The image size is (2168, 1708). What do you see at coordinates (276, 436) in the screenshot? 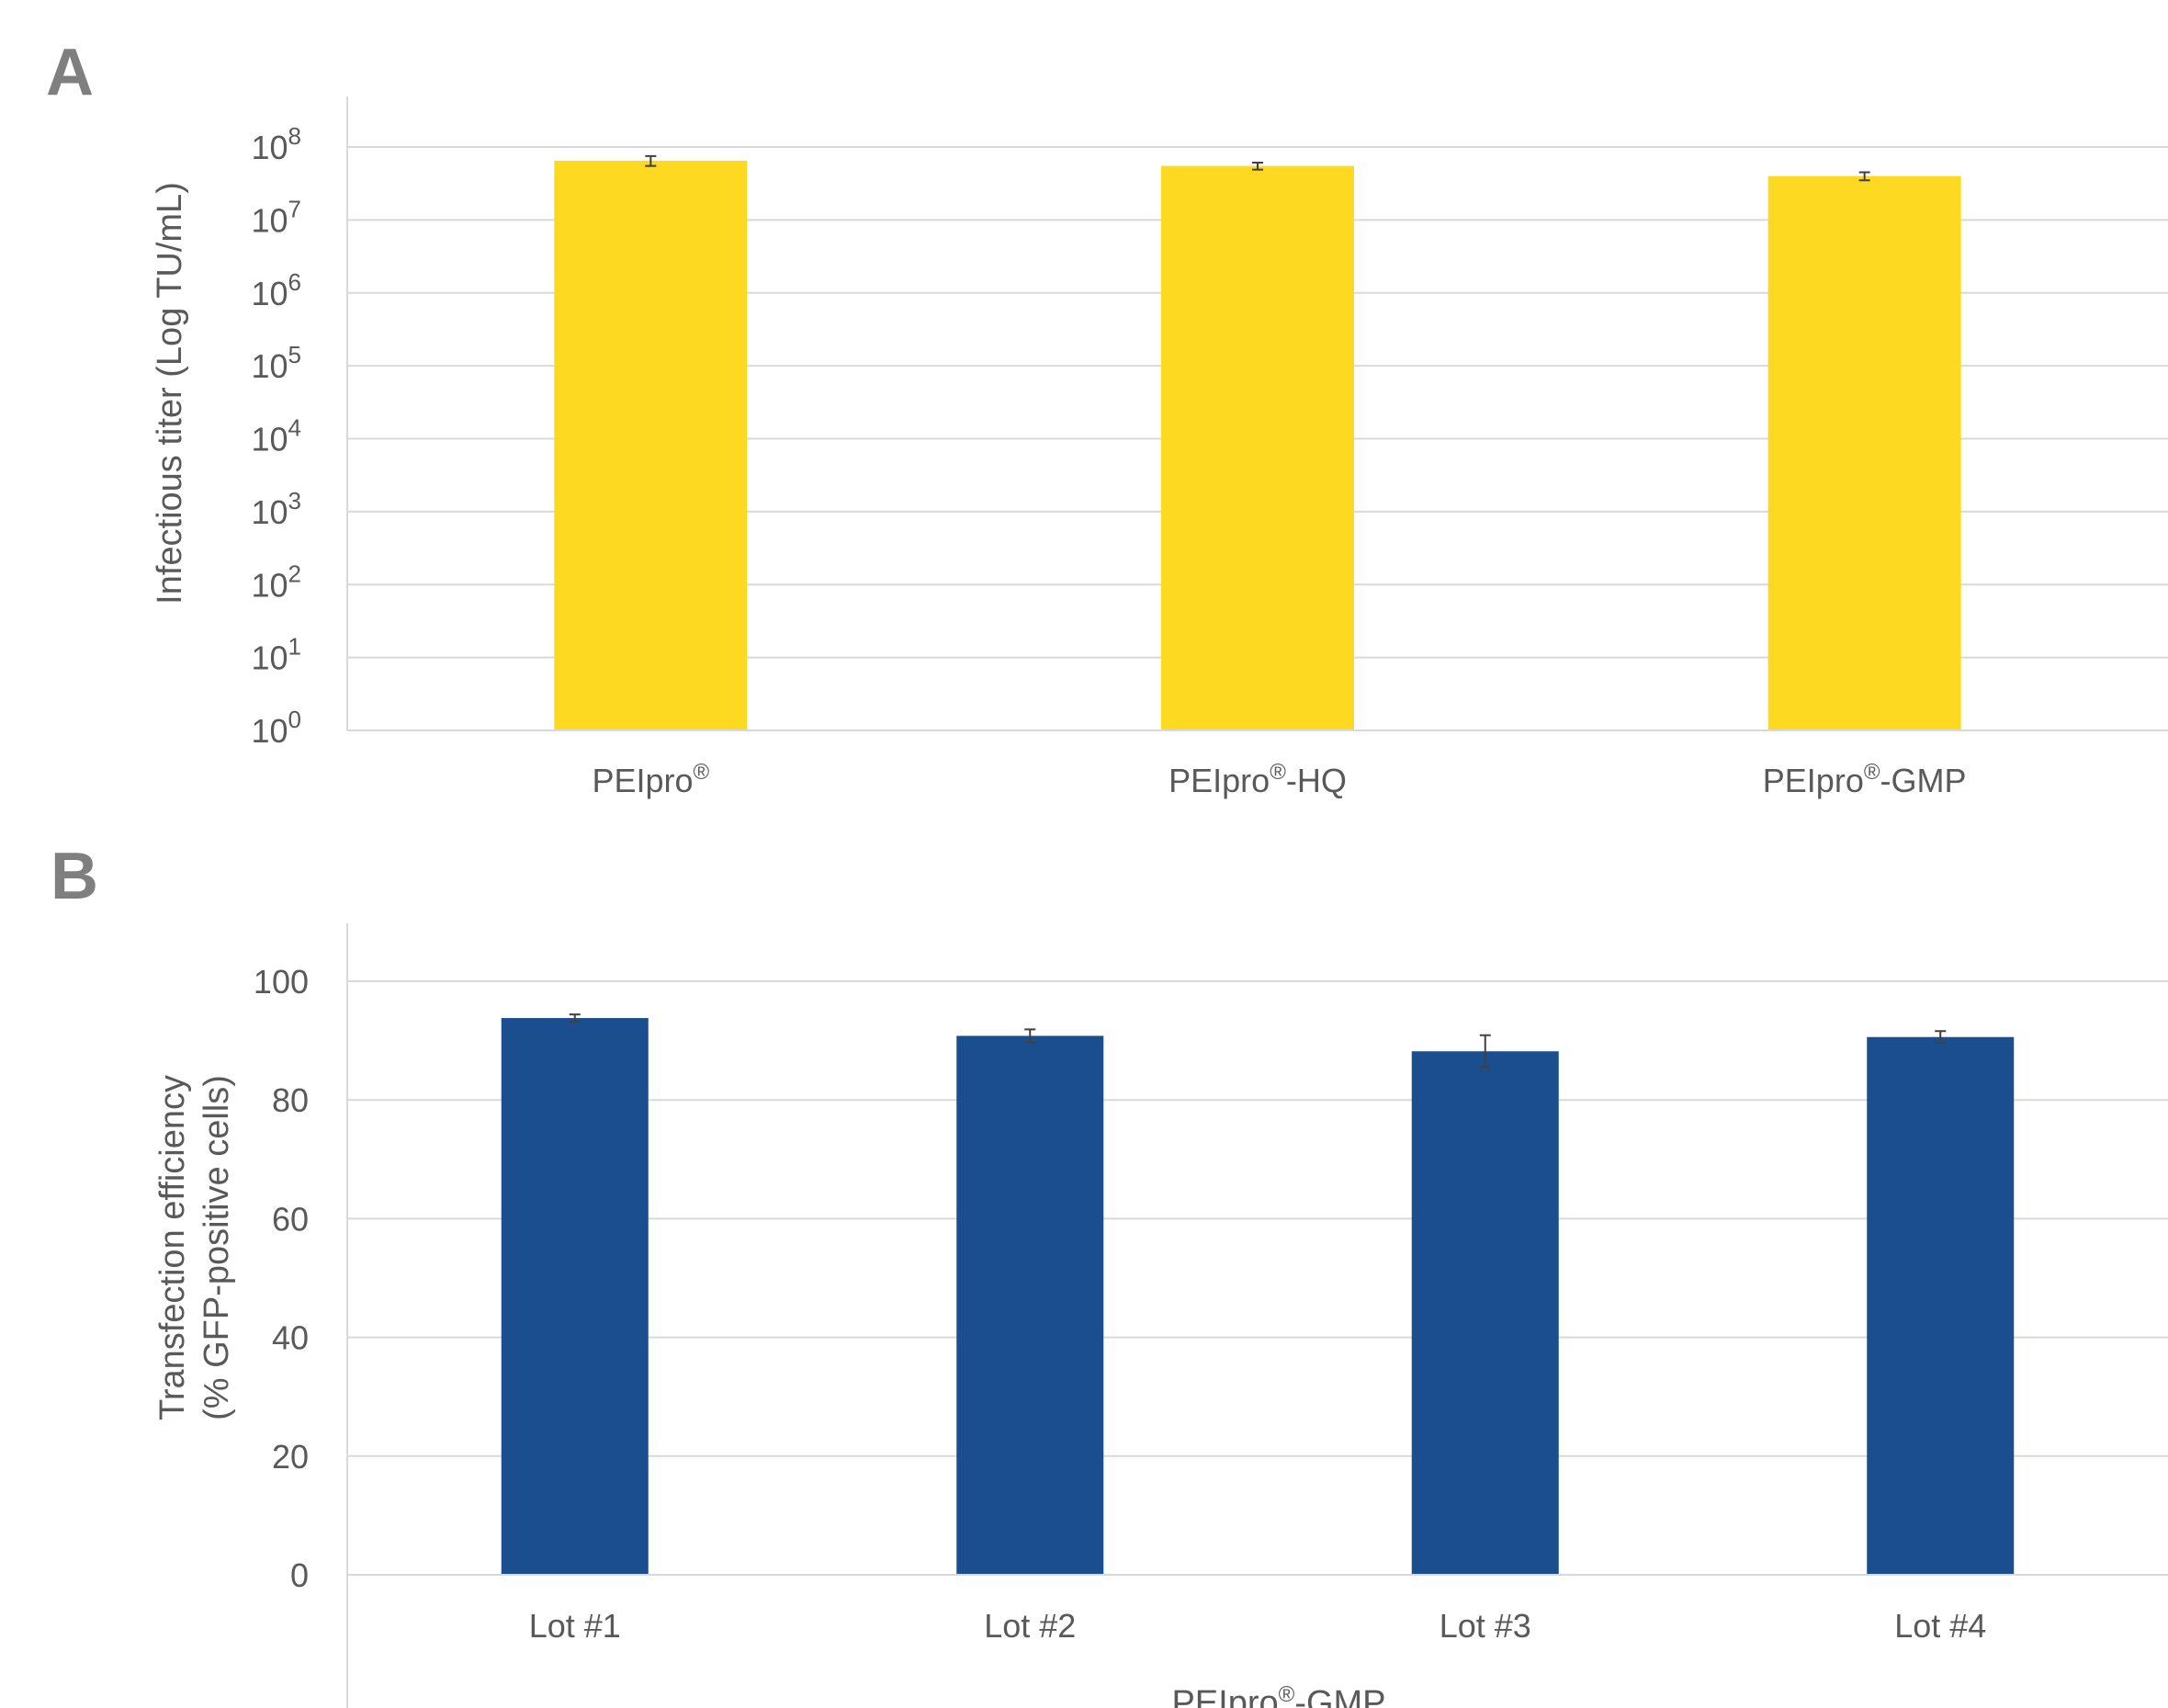
I see `y-tick-label-a: 10⁴` at bounding box center [276, 436].